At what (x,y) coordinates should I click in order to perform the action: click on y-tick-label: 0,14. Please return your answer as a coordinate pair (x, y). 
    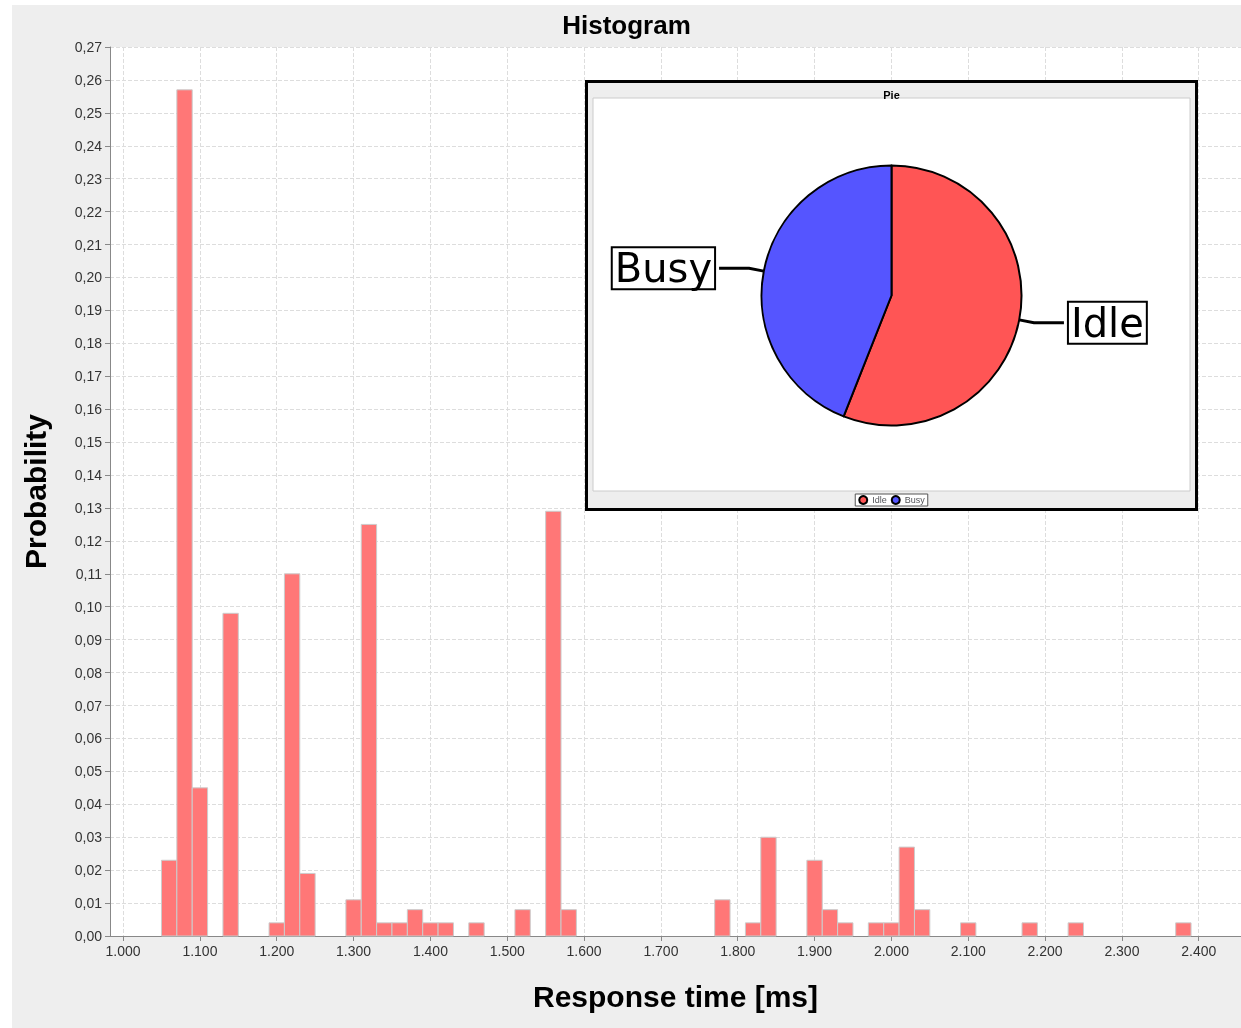
    Looking at the image, I should click on (88, 475).